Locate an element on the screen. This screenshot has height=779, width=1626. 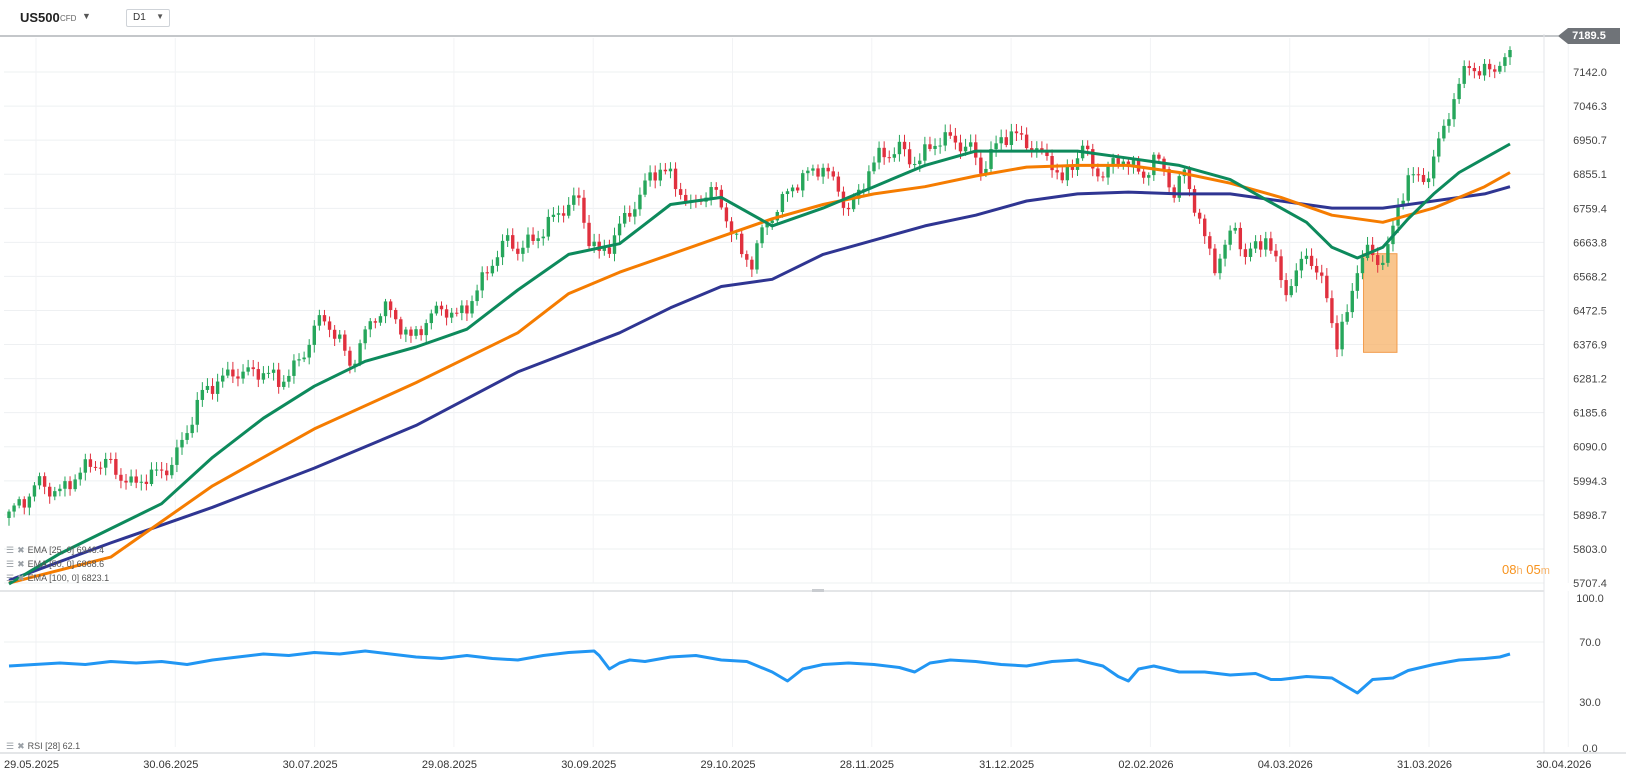
rsi-line is located at coordinates (759, 672).